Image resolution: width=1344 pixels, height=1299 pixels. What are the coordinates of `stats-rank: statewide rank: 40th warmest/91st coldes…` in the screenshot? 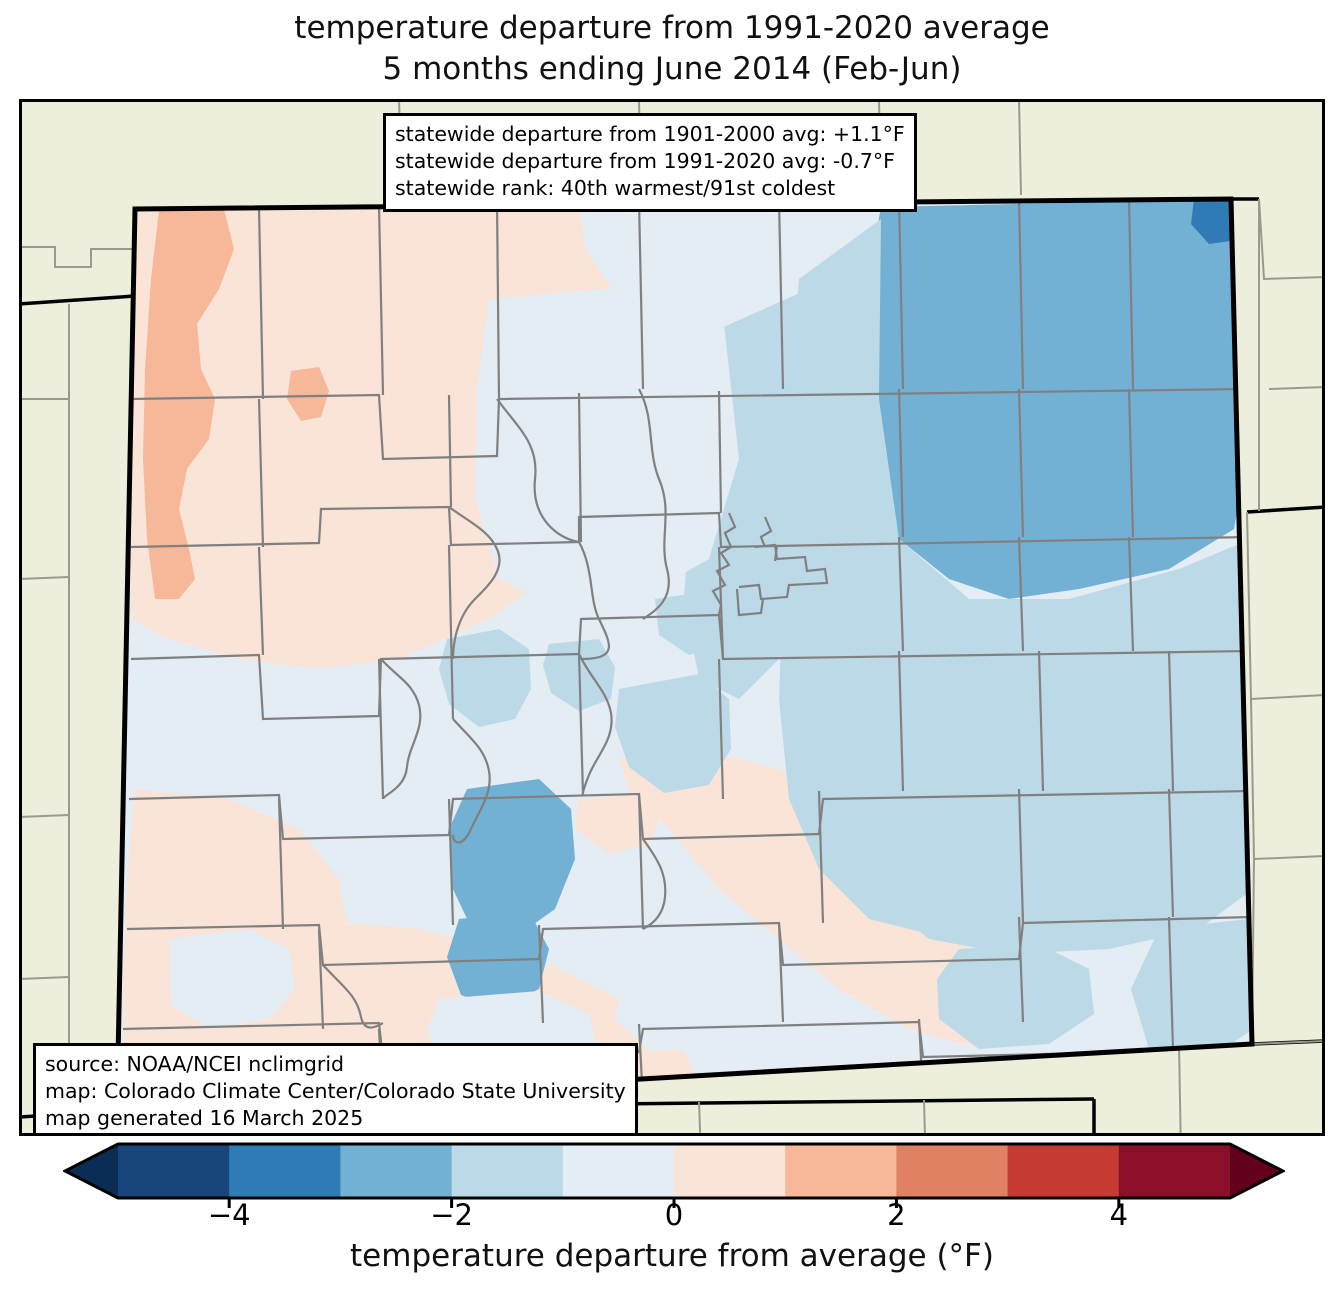 It's located at (615, 188).